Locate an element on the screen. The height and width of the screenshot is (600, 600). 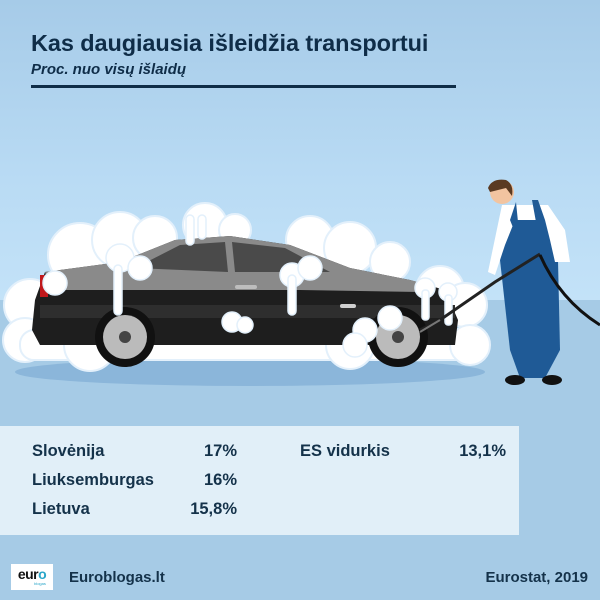
logo-text: eur is located at coordinates (28, 574).